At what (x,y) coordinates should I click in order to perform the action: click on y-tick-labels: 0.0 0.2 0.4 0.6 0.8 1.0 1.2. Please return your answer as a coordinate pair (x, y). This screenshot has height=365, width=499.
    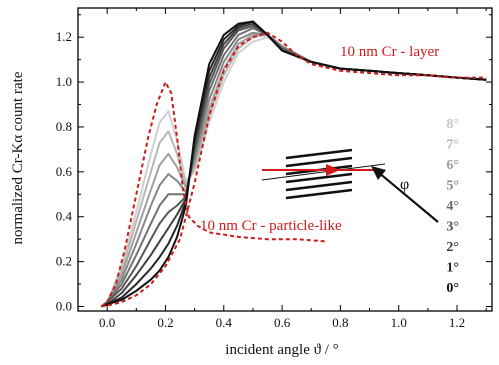
    Looking at the image, I should click on (64, 171).